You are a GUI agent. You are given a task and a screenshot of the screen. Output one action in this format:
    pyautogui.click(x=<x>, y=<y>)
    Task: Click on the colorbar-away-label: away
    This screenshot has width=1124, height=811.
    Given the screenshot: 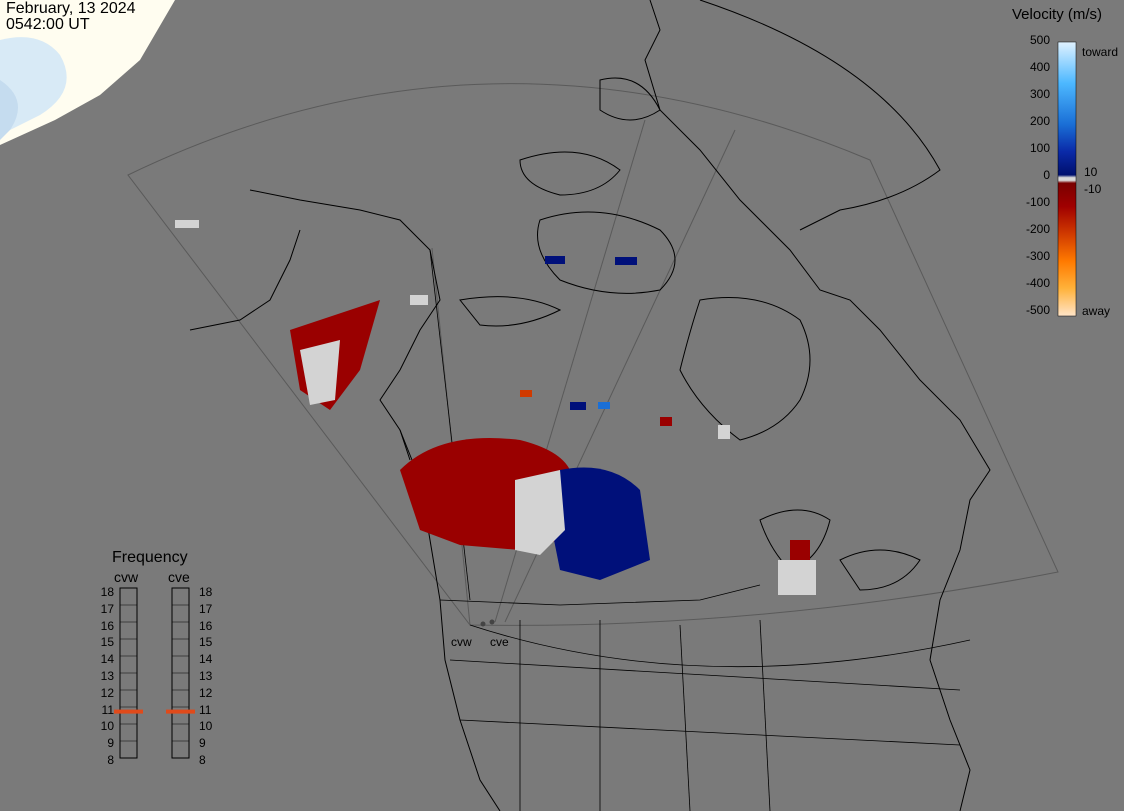 What is the action you would take?
    pyautogui.click(x=1096, y=311)
    